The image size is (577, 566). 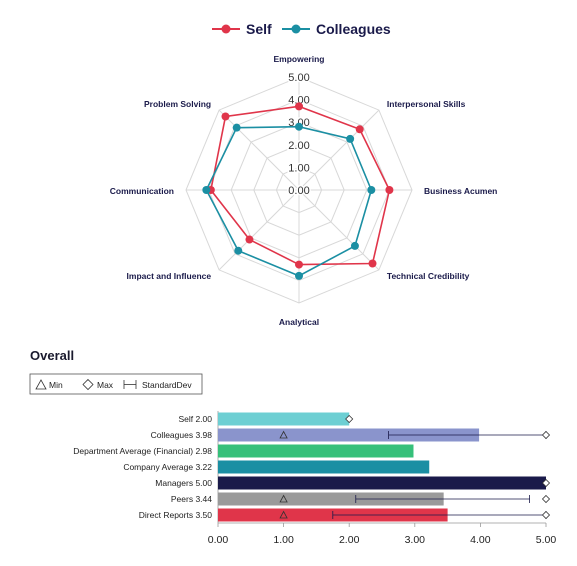 What do you see at coordinates (218, 540) in the screenshot?
I see `bar-x-tick-label: 0.00` at bounding box center [218, 540].